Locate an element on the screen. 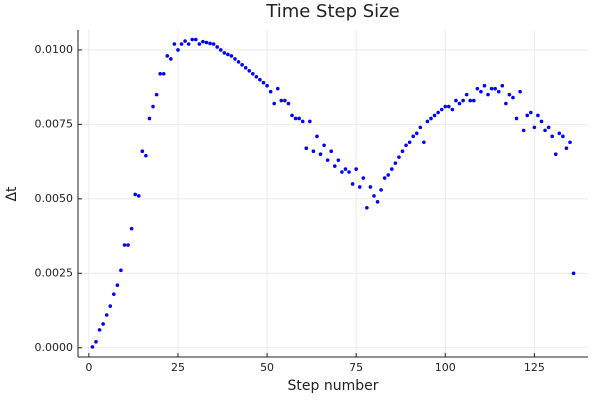 This screenshot has height=400, width=600. x-axis-label: Step number is located at coordinates (333, 386).